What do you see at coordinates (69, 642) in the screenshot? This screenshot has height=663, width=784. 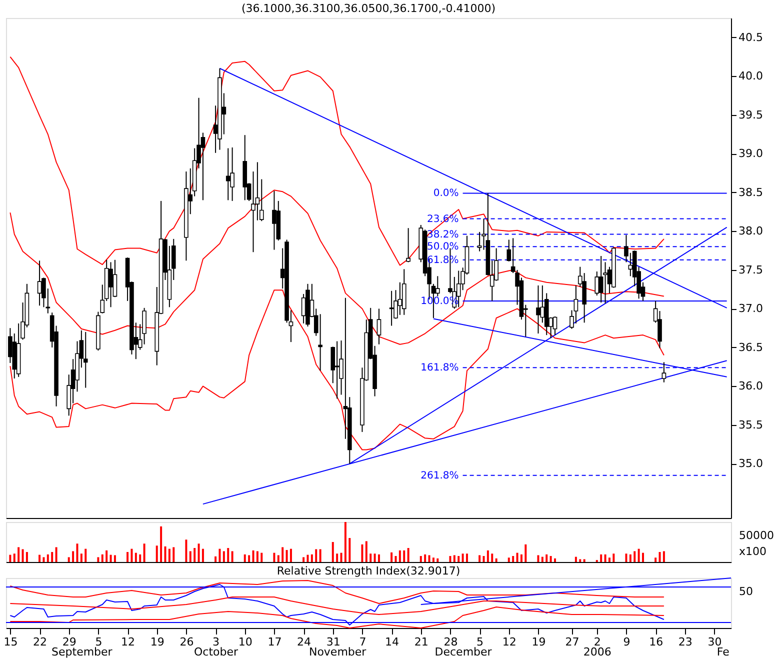 I see `x-tick-label: 29` at bounding box center [69, 642].